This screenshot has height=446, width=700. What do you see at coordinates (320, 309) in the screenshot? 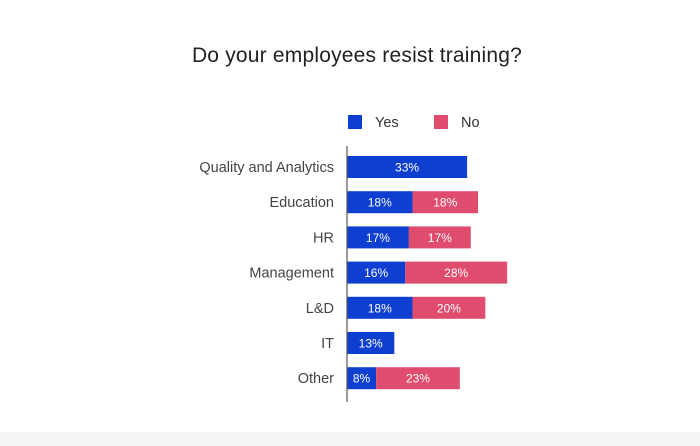
I see `category-label-l-d: L&D` at bounding box center [320, 309].